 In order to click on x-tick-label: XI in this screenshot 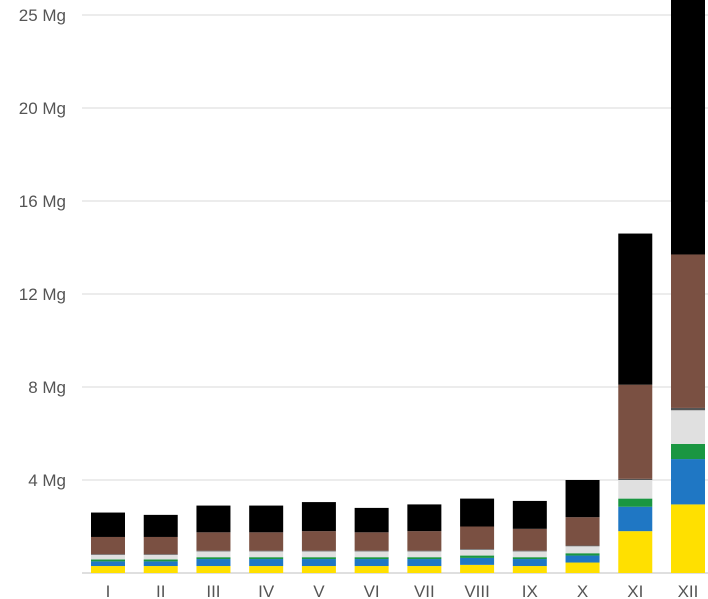, I will do `click(635, 590)`.